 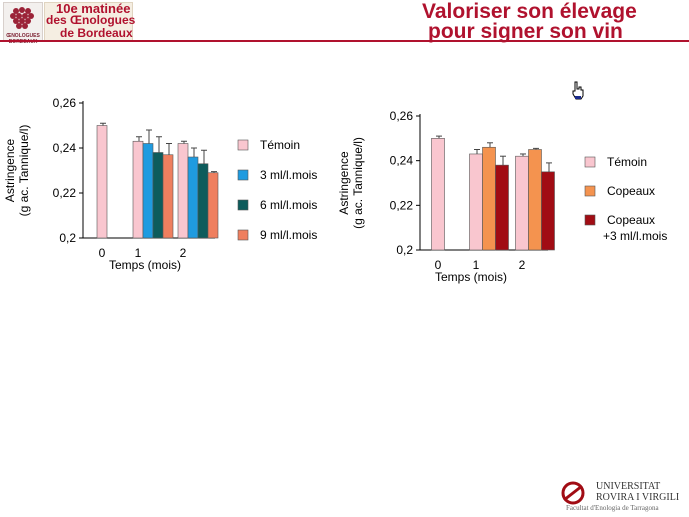 I want to click on slide-title-line-1: Valoriser son élevage, so click(x=529, y=11).